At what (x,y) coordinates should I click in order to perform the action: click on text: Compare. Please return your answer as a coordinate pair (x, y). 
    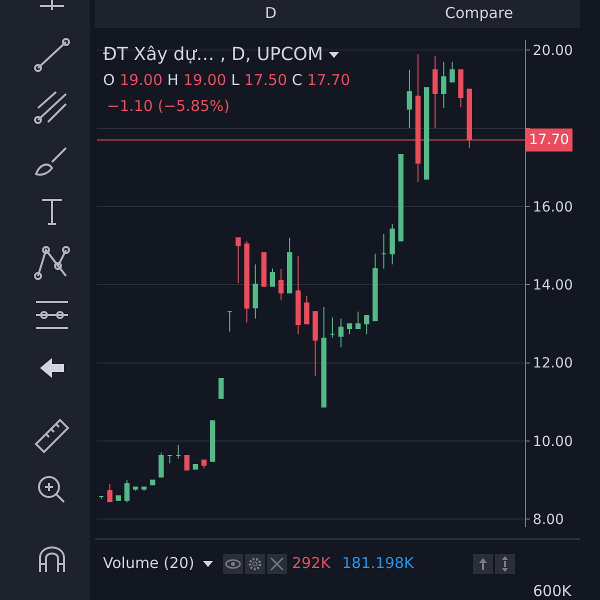
    Looking at the image, I should click on (479, 13).